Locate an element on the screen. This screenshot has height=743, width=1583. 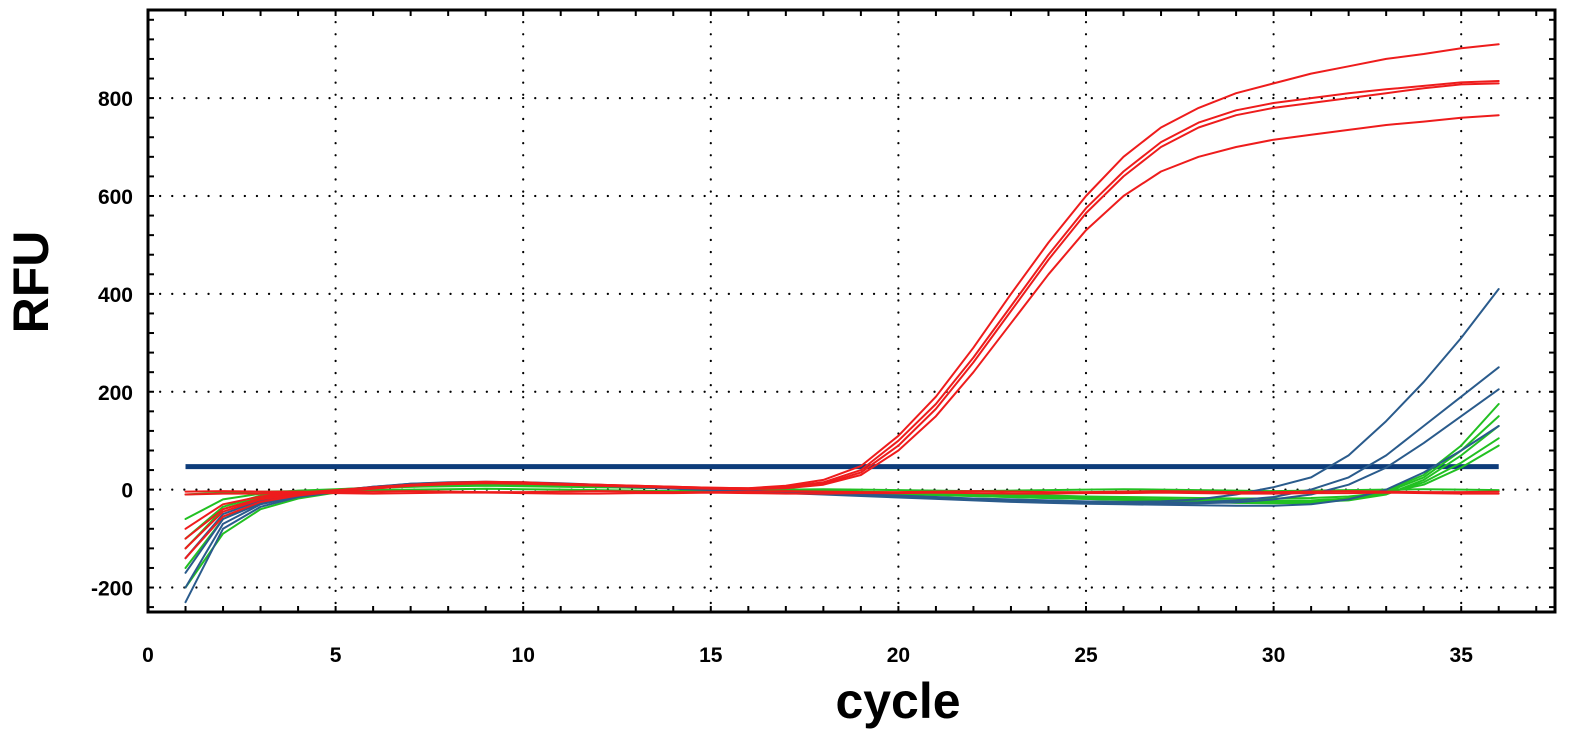
x-tick-label: 35 is located at coordinates (1462, 655).